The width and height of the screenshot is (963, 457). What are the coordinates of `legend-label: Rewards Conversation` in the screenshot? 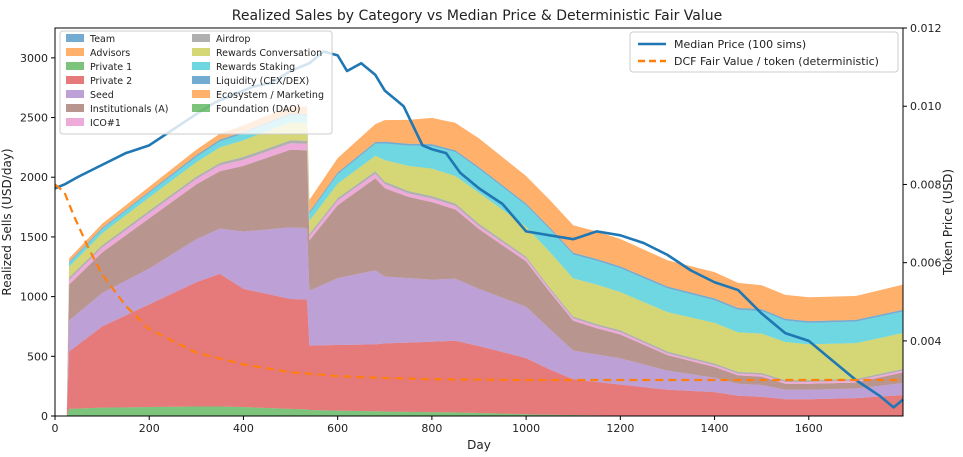 It's located at (269, 53).